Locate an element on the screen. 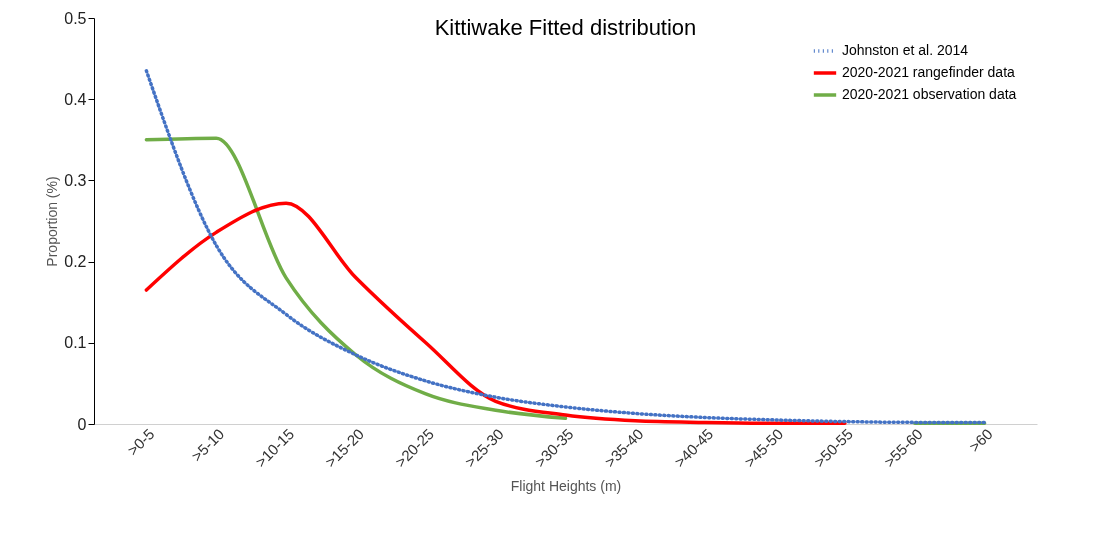 The width and height of the screenshot is (1099, 553). x-axis-title: Flight Heights (m) is located at coordinates (566, 486).